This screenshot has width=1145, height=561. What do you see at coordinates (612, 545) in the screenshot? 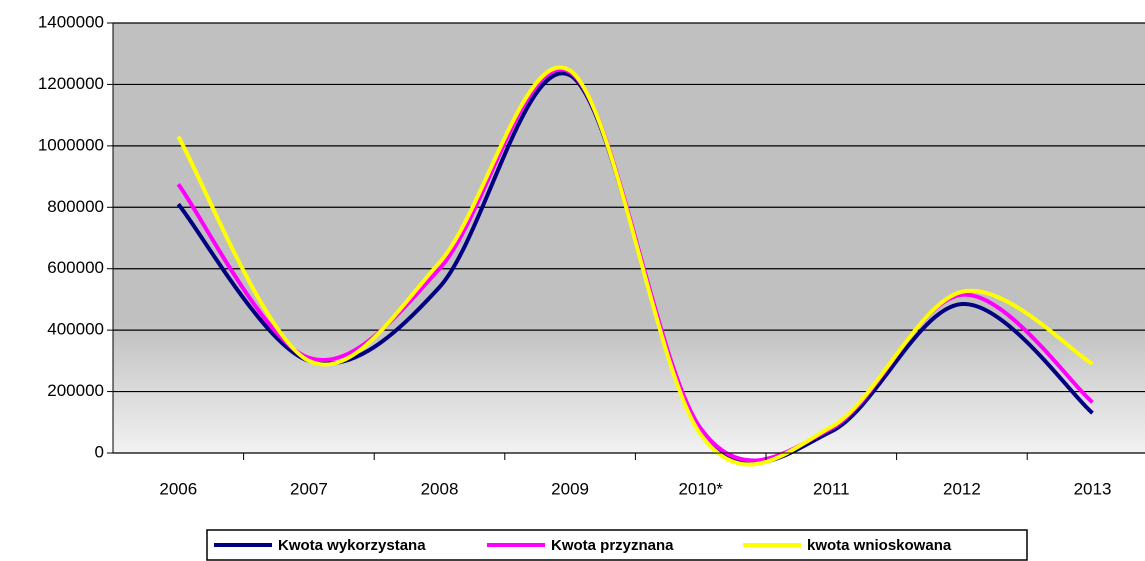
I see `legend-label: Kwota przyznana` at bounding box center [612, 545].